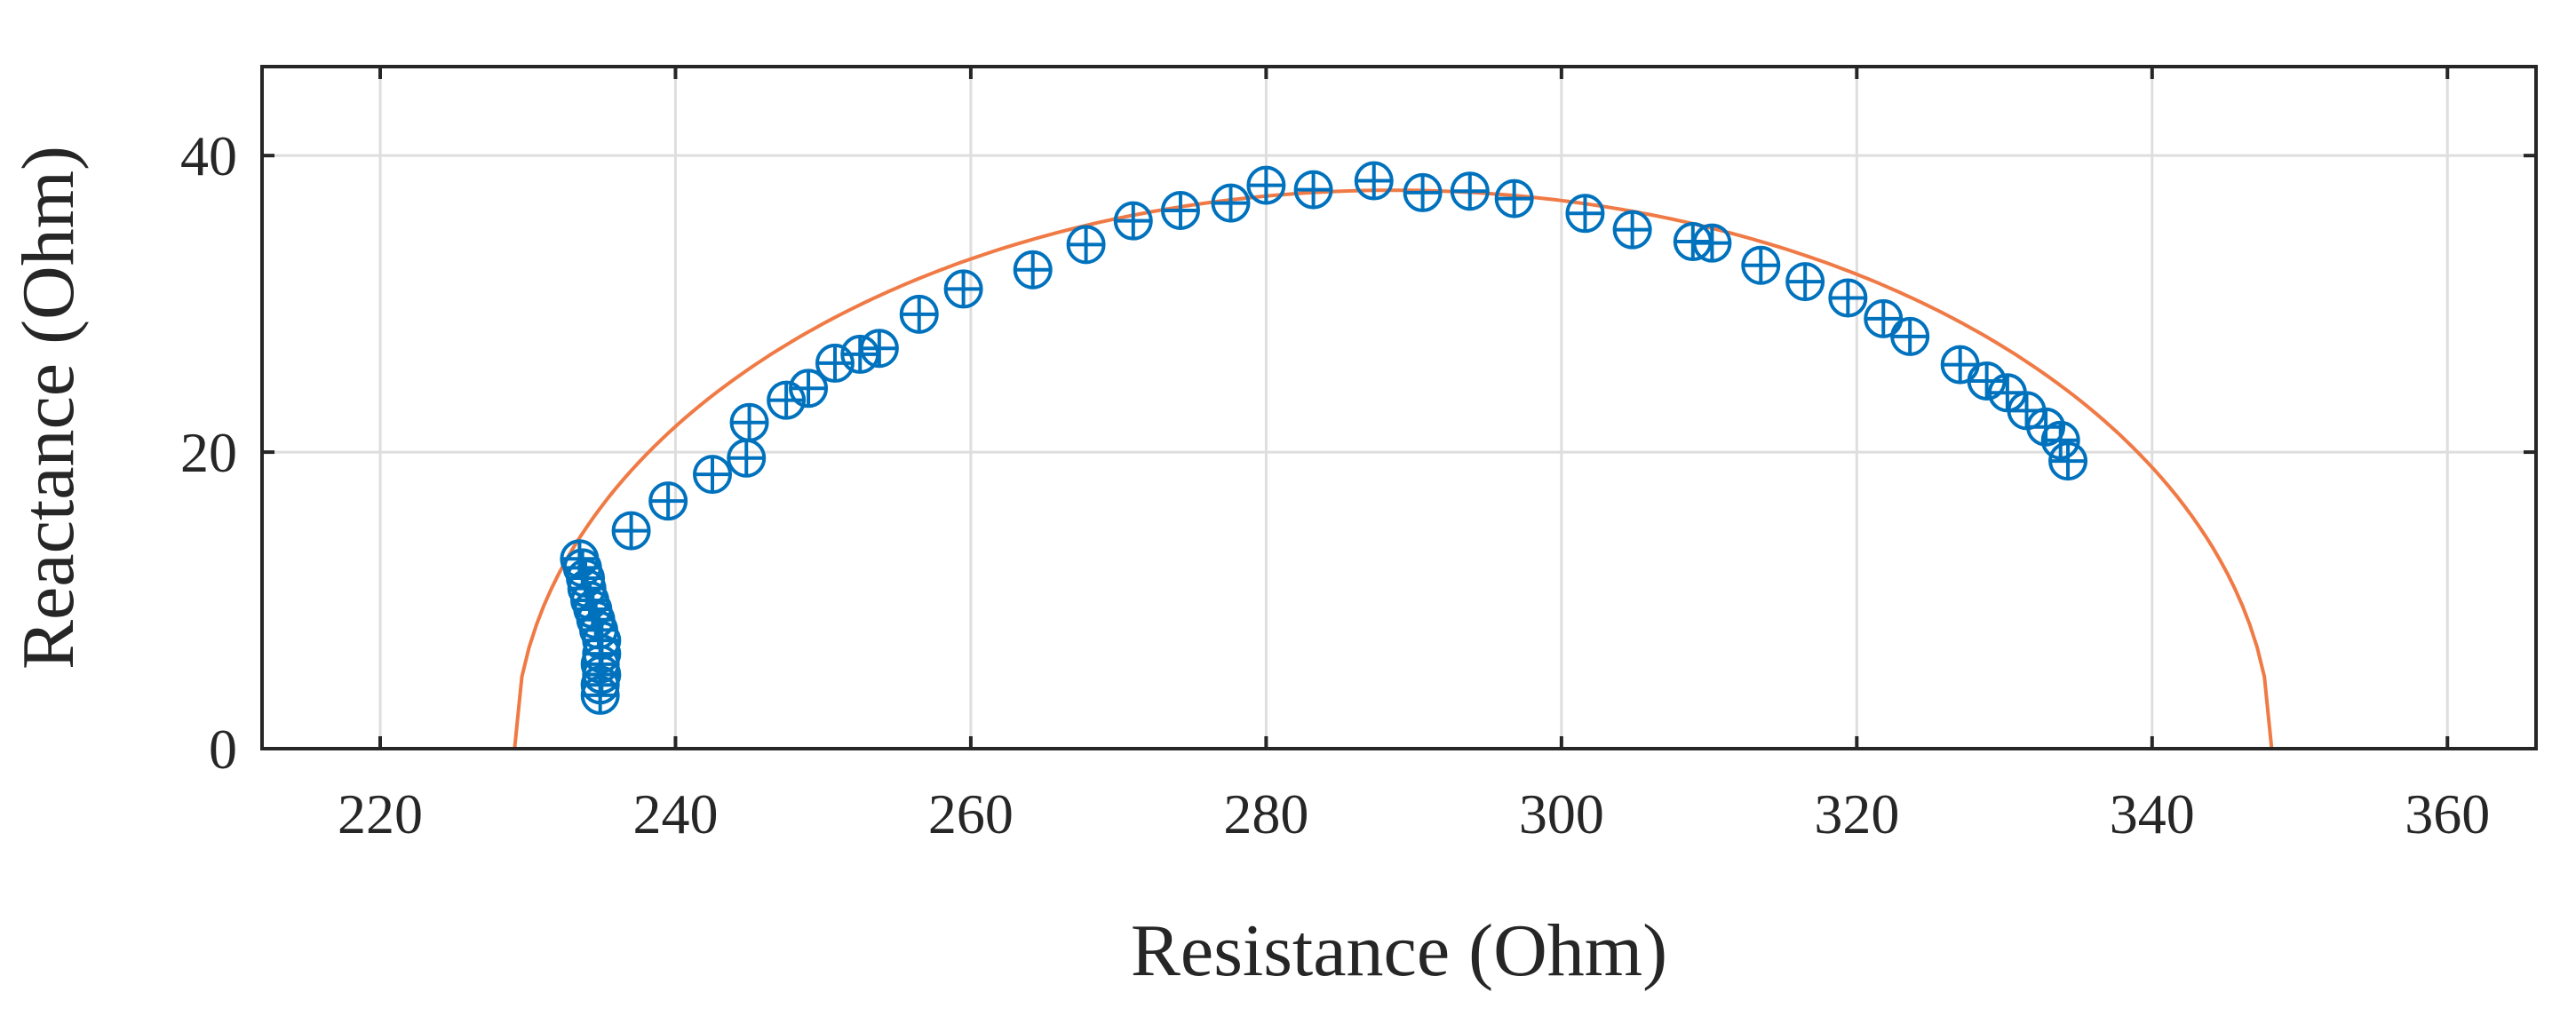  Describe the element at coordinates (675, 813) in the screenshot. I see `x-tick-label: 240` at that location.